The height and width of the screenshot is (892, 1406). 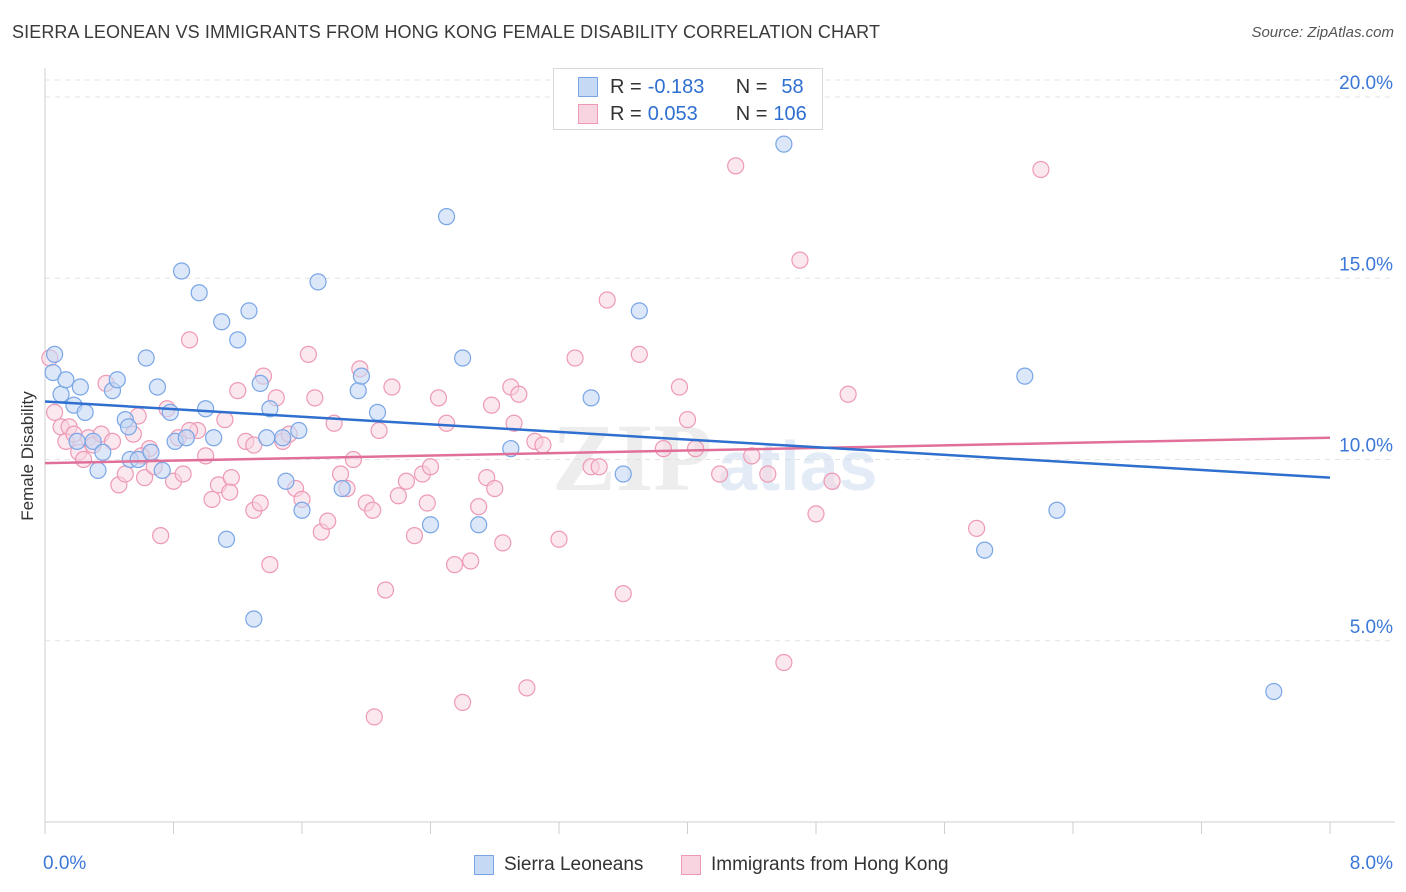 What do you see at coordinates (27, 456) in the screenshot?
I see `y-axis-label: Female Disability` at bounding box center [27, 456].